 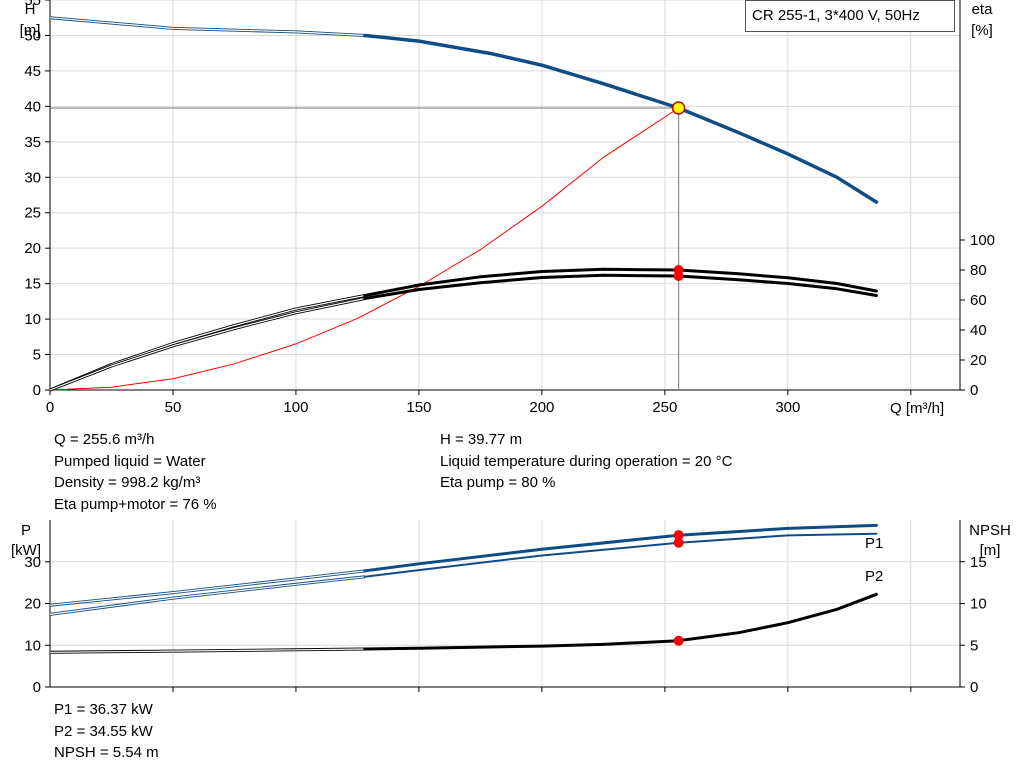 I want to click on top-x-tick-label: 250, so click(x=664, y=407).